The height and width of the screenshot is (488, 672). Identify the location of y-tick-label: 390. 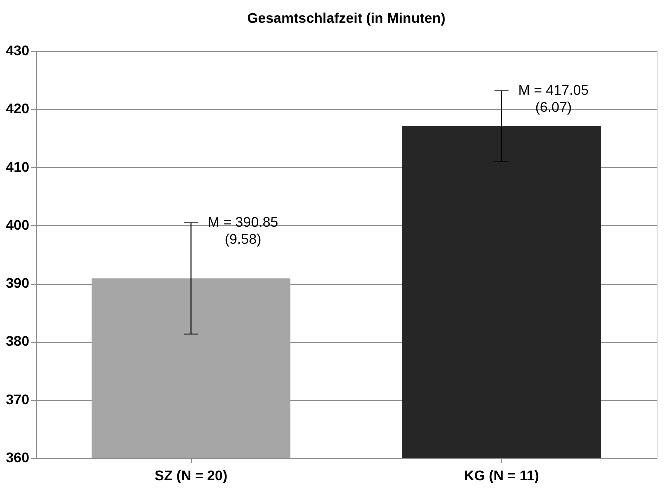
(18, 283).